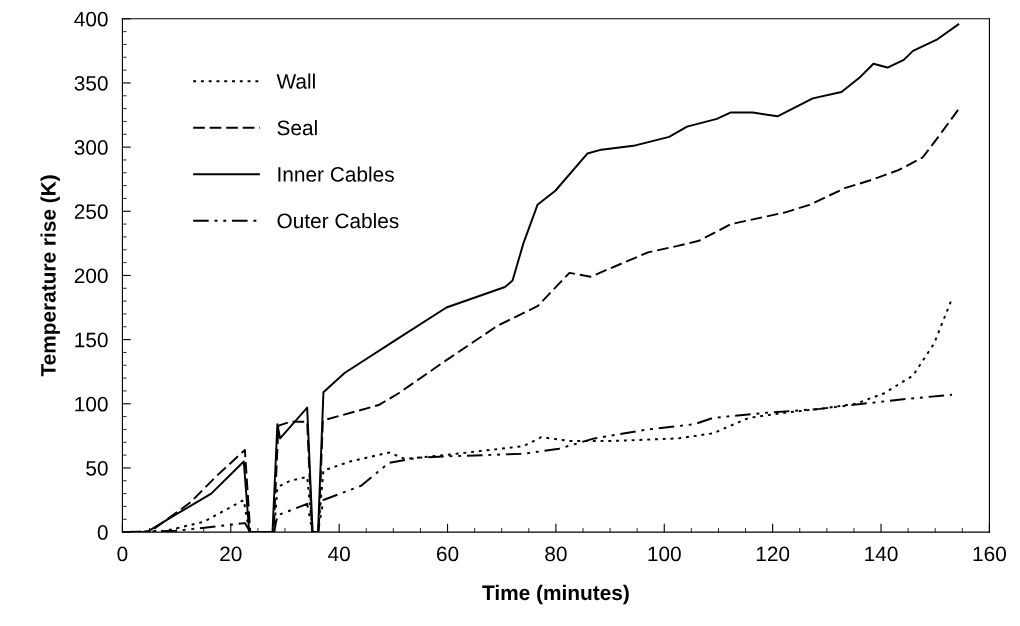 The image size is (1020, 626). What do you see at coordinates (556, 554) in the screenshot?
I see `x-tick-label: 80` at bounding box center [556, 554].